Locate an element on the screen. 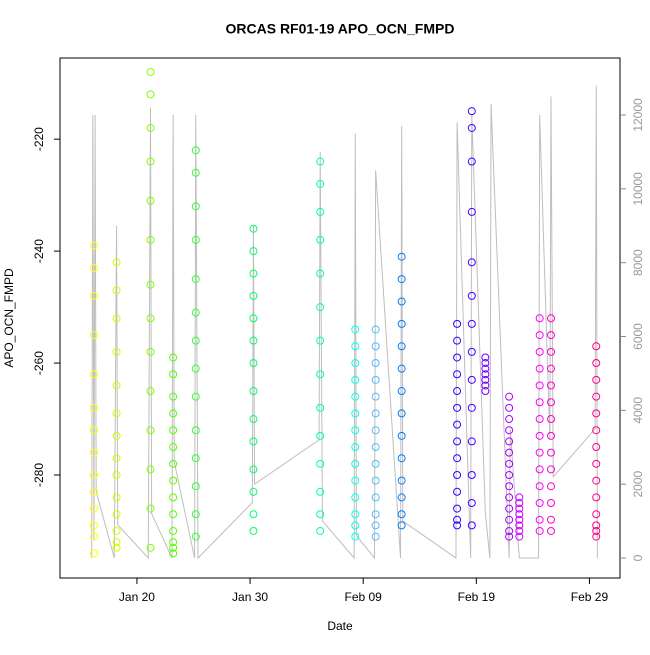 This screenshot has height=655, width=650. x-axis-label: Date is located at coordinates (340, 626).